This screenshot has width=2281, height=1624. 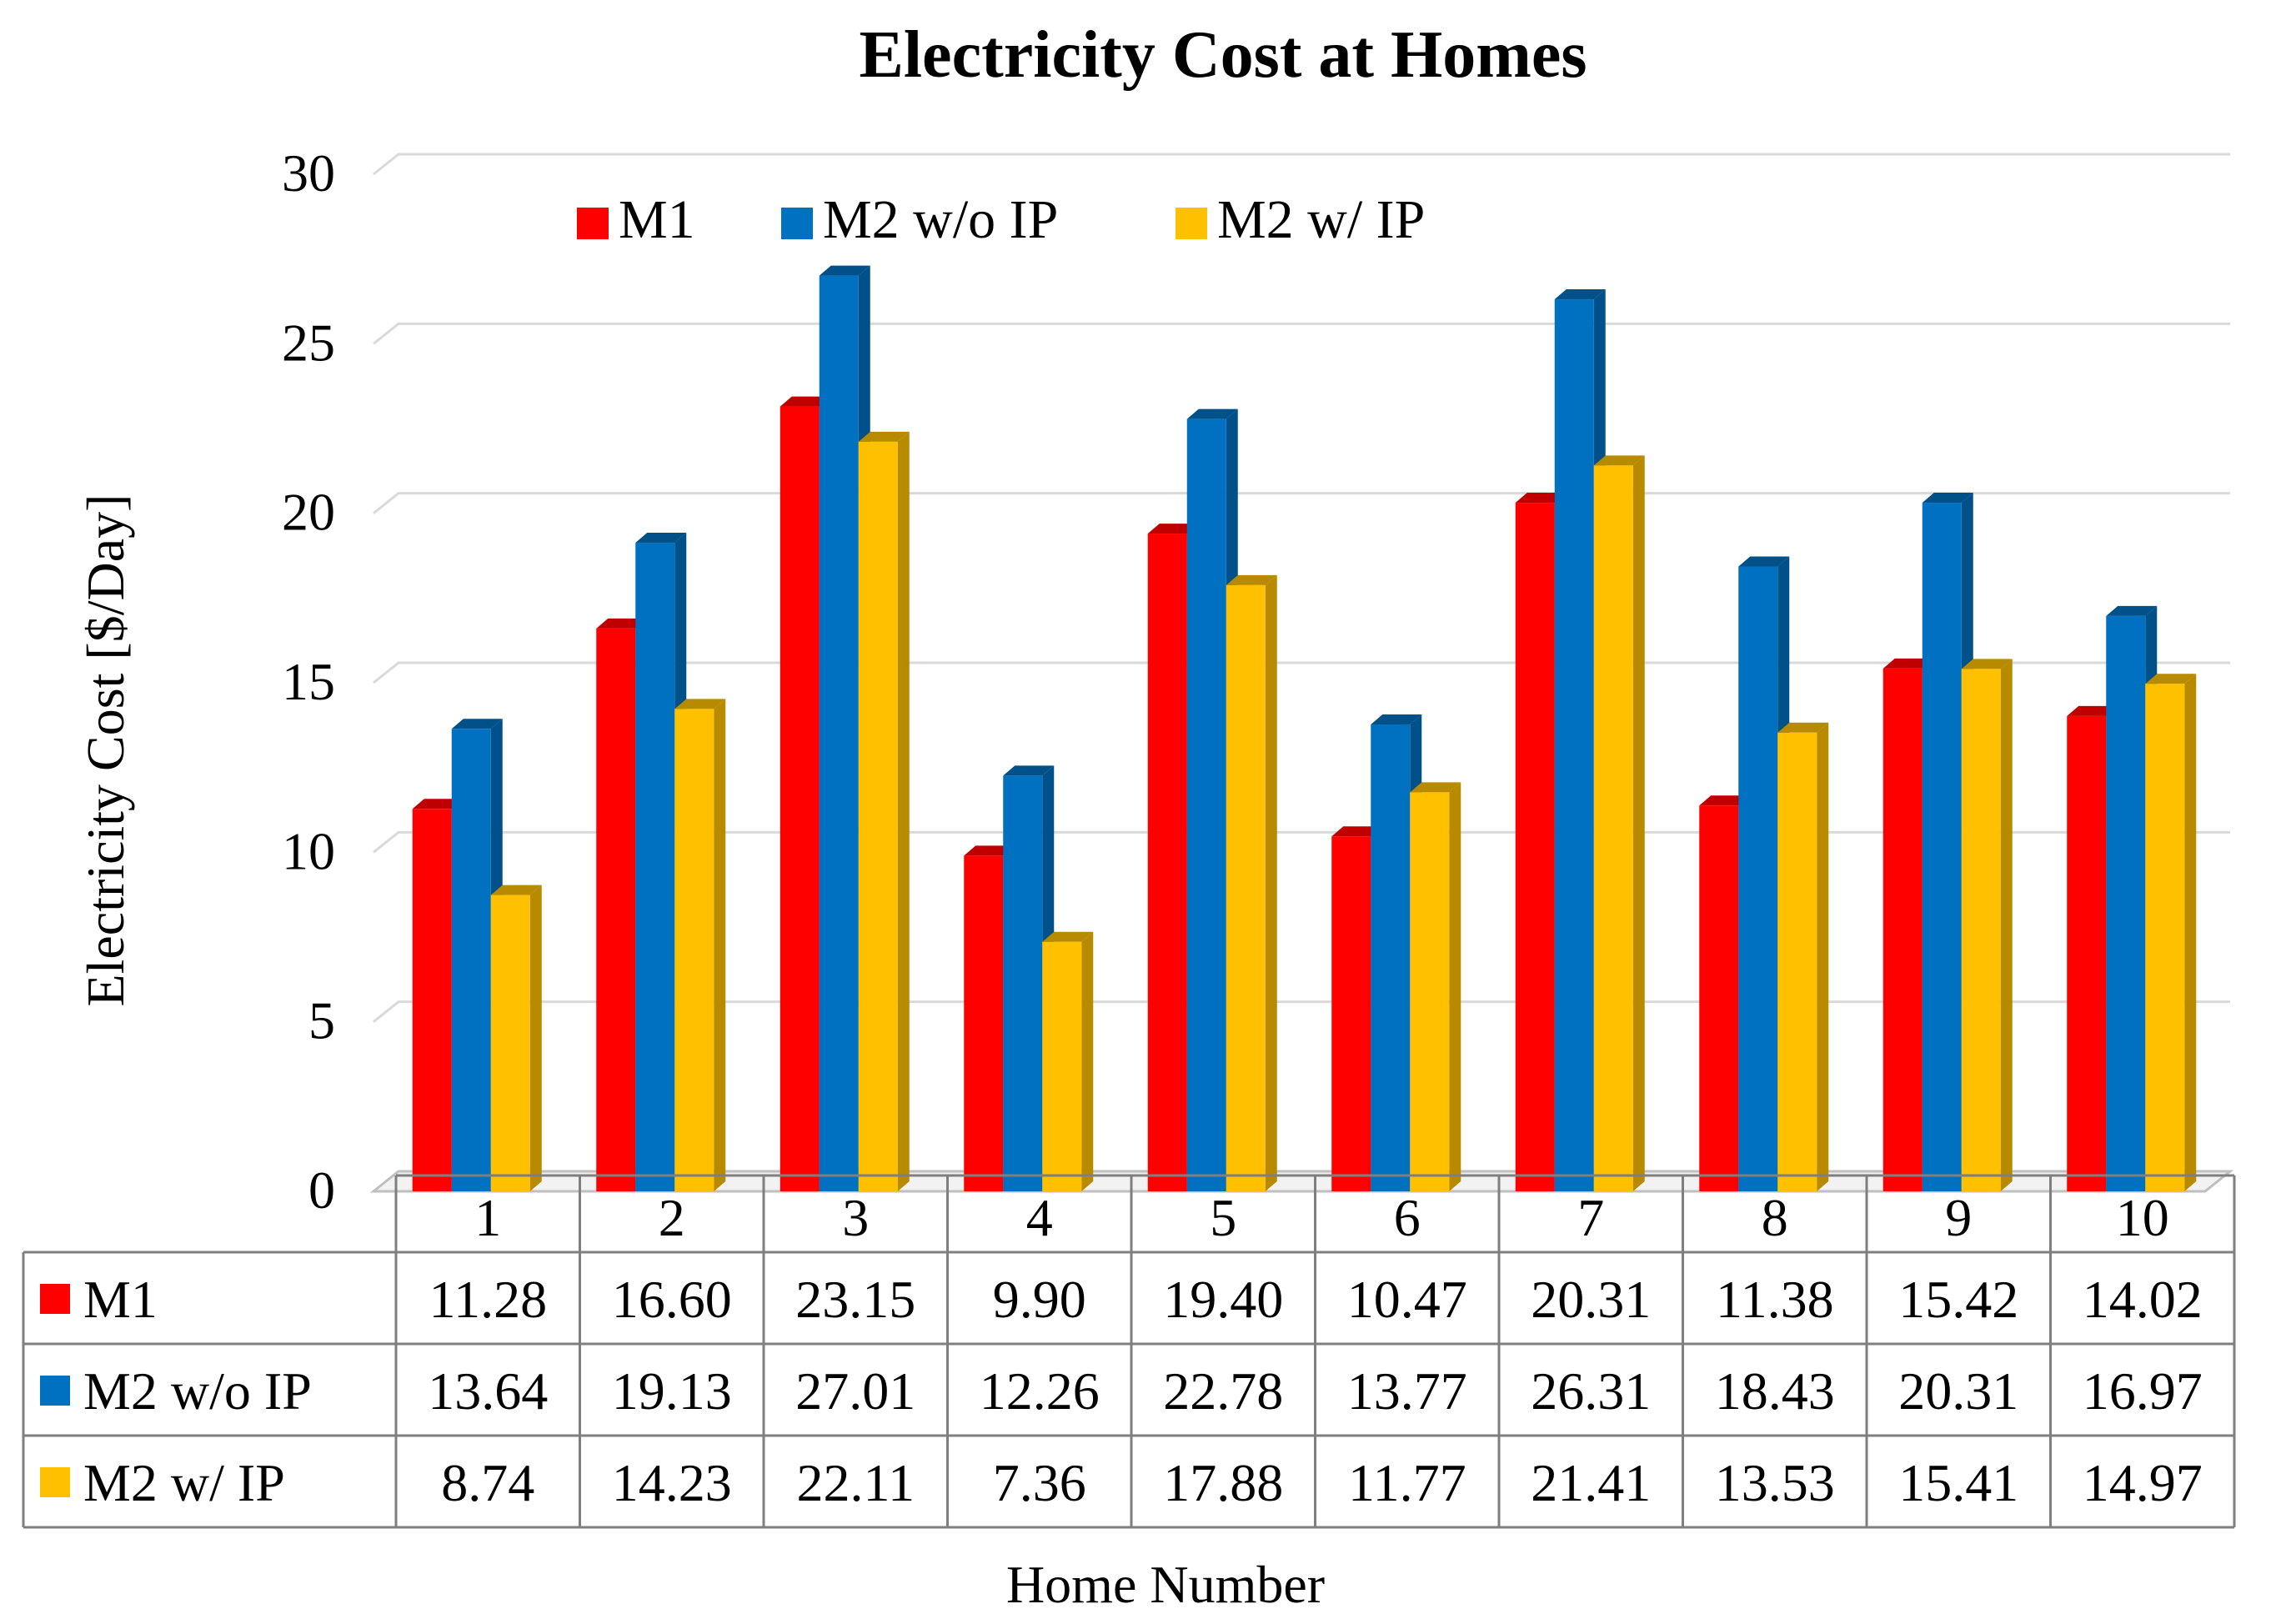 What do you see at coordinates (308, 343) in the screenshot?
I see `y-tick-label: 25` at bounding box center [308, 343].